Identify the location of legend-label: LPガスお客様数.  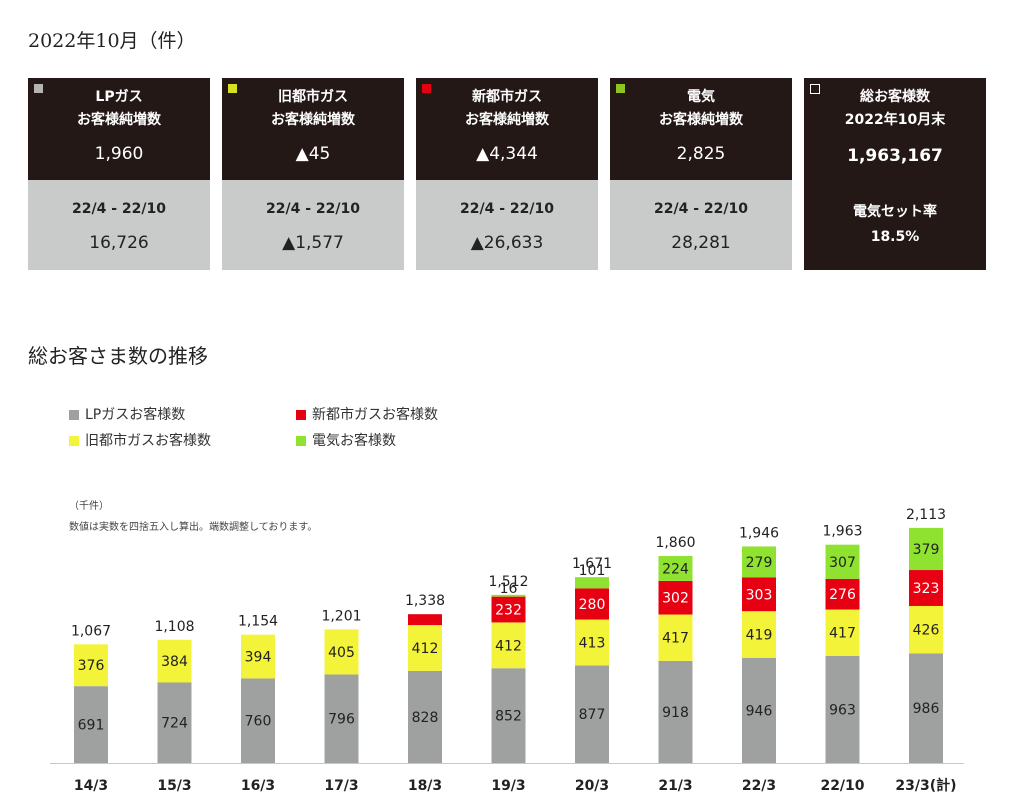
(135, 415).